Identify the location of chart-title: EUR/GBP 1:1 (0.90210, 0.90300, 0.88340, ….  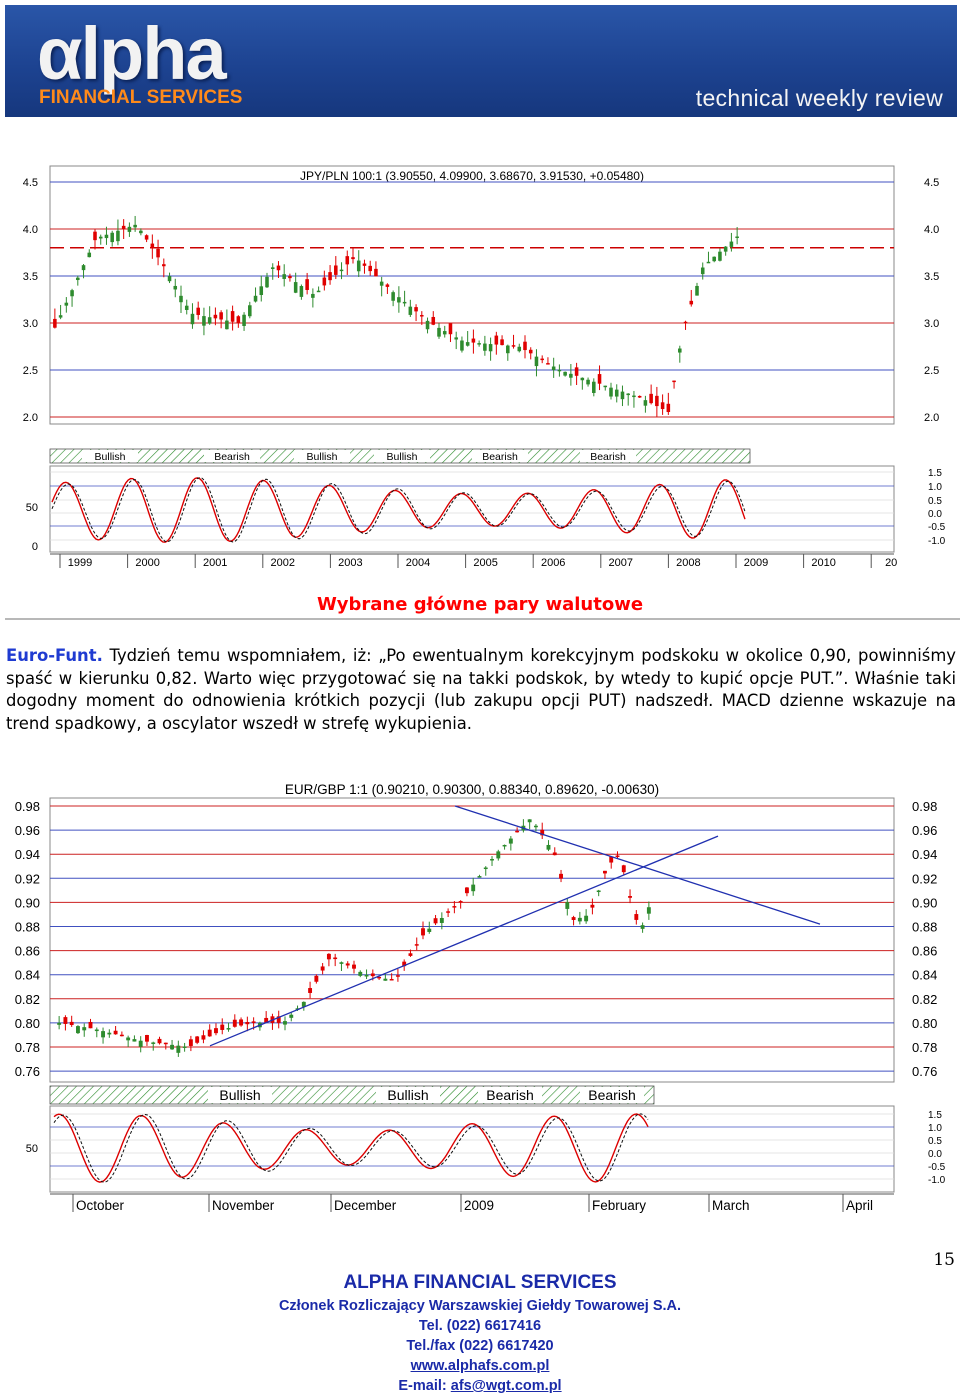
(472, 789).